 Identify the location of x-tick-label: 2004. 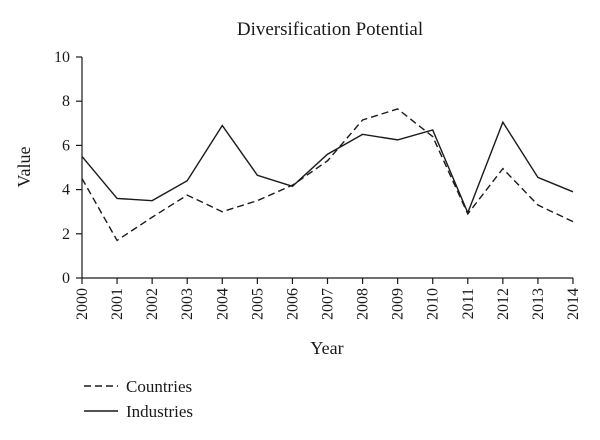
(222, 304).